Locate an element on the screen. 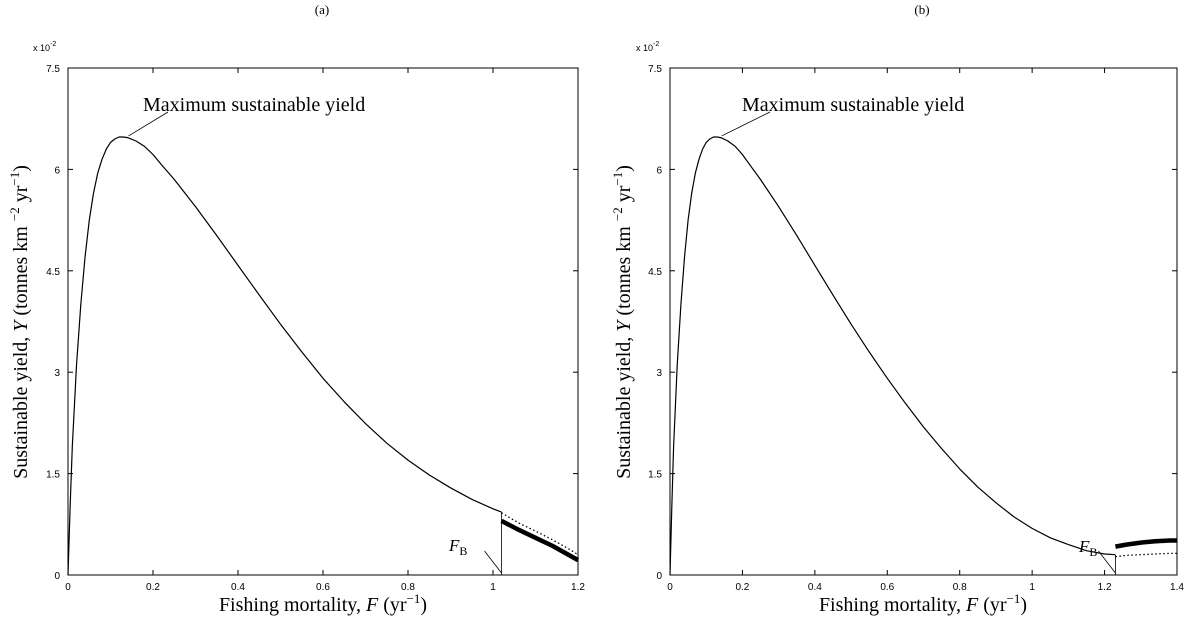 This screenshot has width=1196, height=635. x-axis-label-b: Fishing mortality, F (yr−1) is located at coordinates (923, 603).